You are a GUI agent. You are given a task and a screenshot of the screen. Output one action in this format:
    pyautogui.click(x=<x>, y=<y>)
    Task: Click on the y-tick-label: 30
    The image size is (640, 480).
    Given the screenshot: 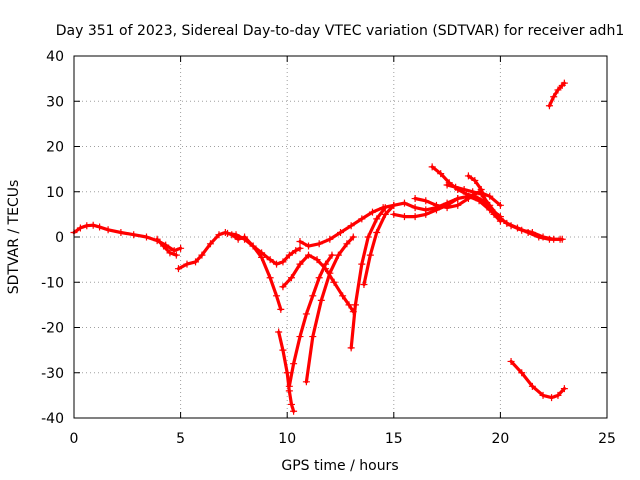 What is the action you would take?
    pyautogui.click(x=55, y=102)
    